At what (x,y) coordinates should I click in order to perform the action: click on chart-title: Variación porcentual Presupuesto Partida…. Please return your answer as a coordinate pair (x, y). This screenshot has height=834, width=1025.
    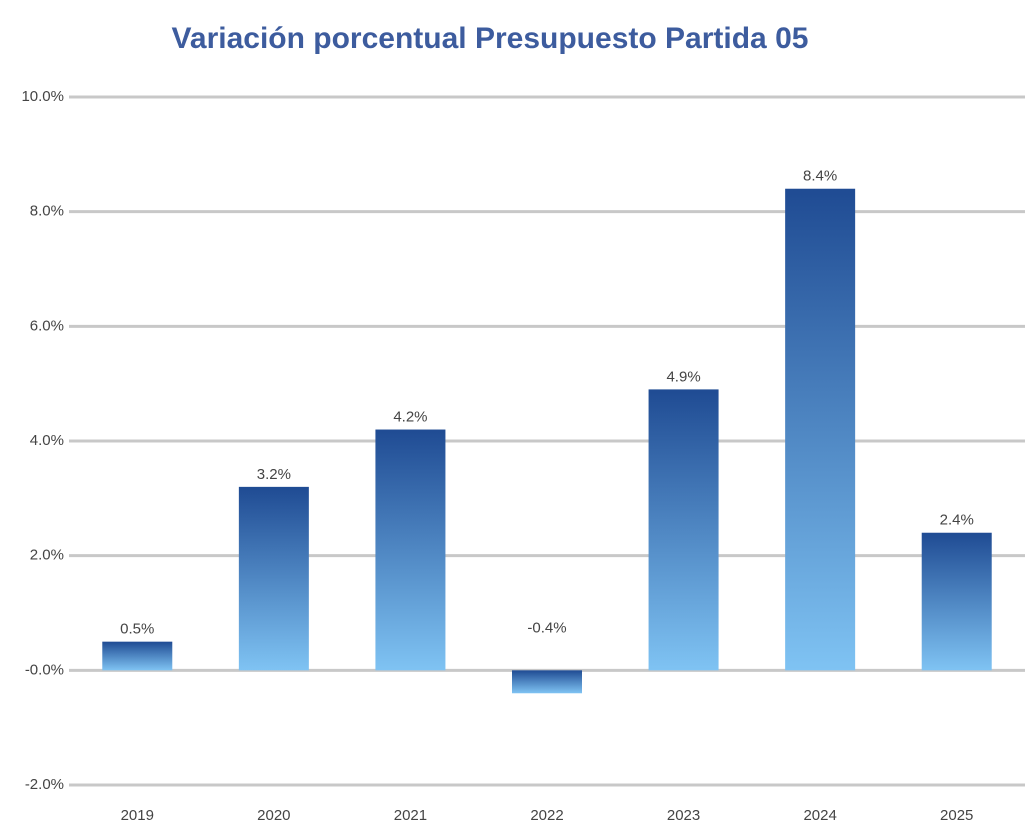
    Looking at the image, I should click on (490, 38).